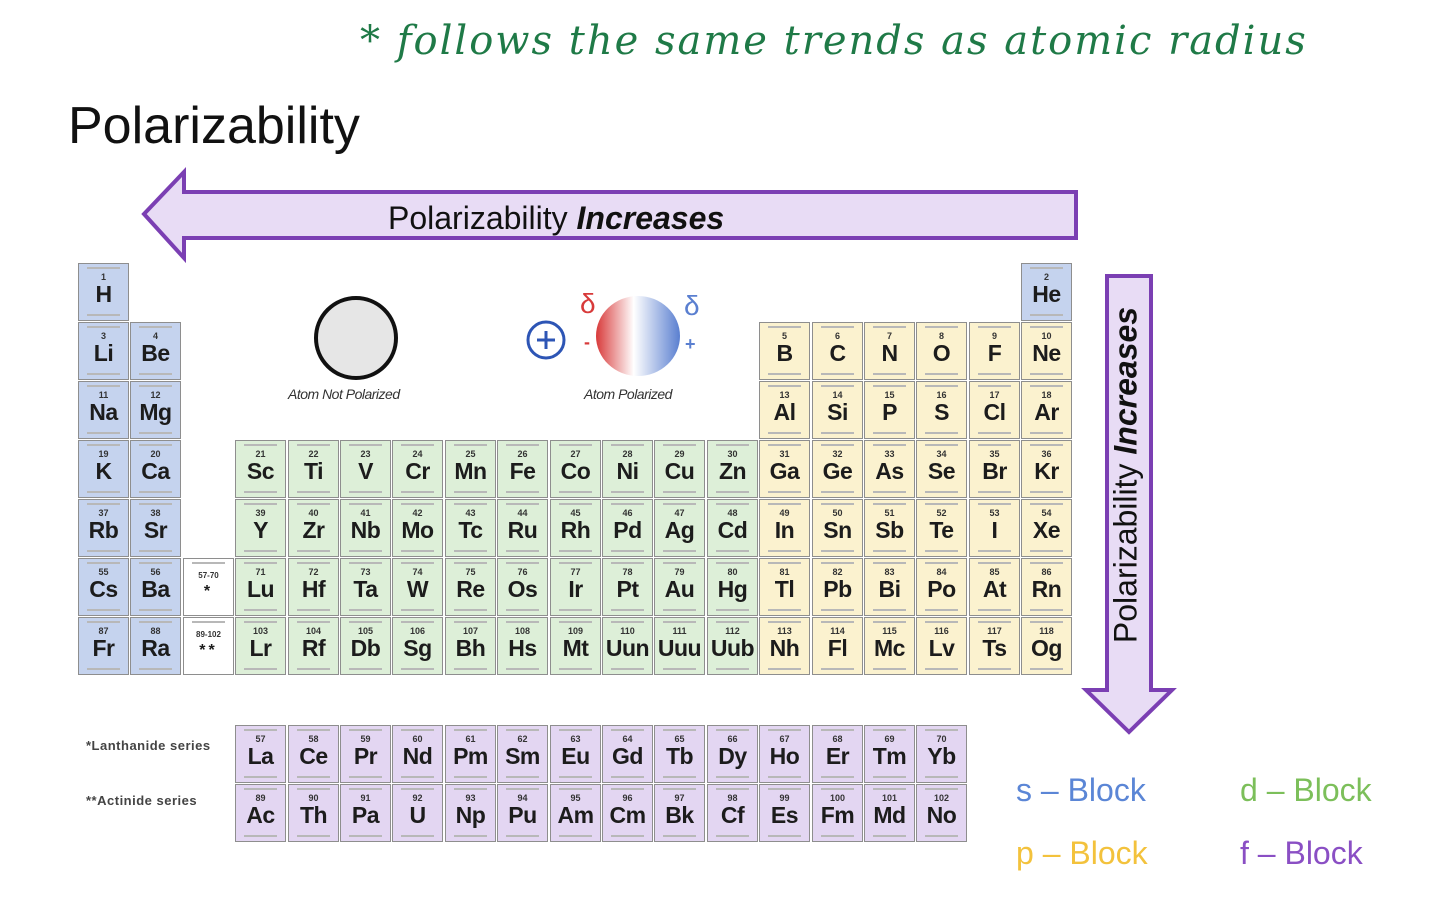  I want to click on element-symbol: Re, so click(470, 589).